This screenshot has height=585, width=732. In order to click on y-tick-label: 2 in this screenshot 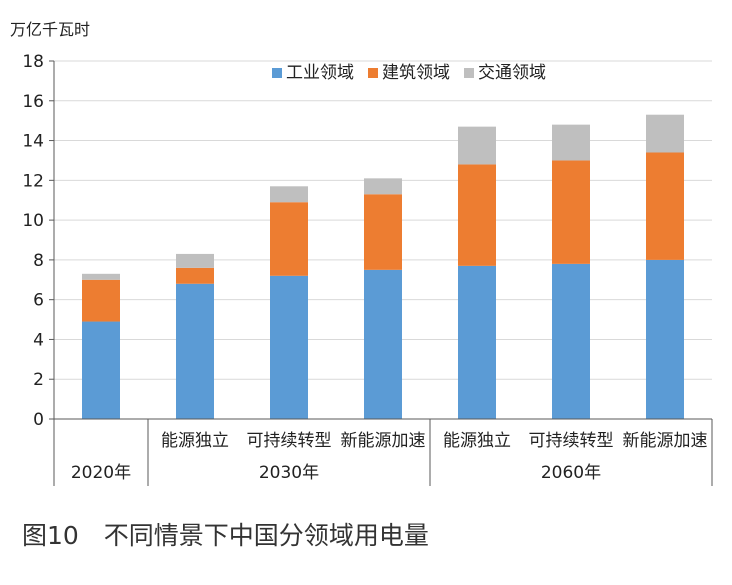, I will do `click(38, 380)`.